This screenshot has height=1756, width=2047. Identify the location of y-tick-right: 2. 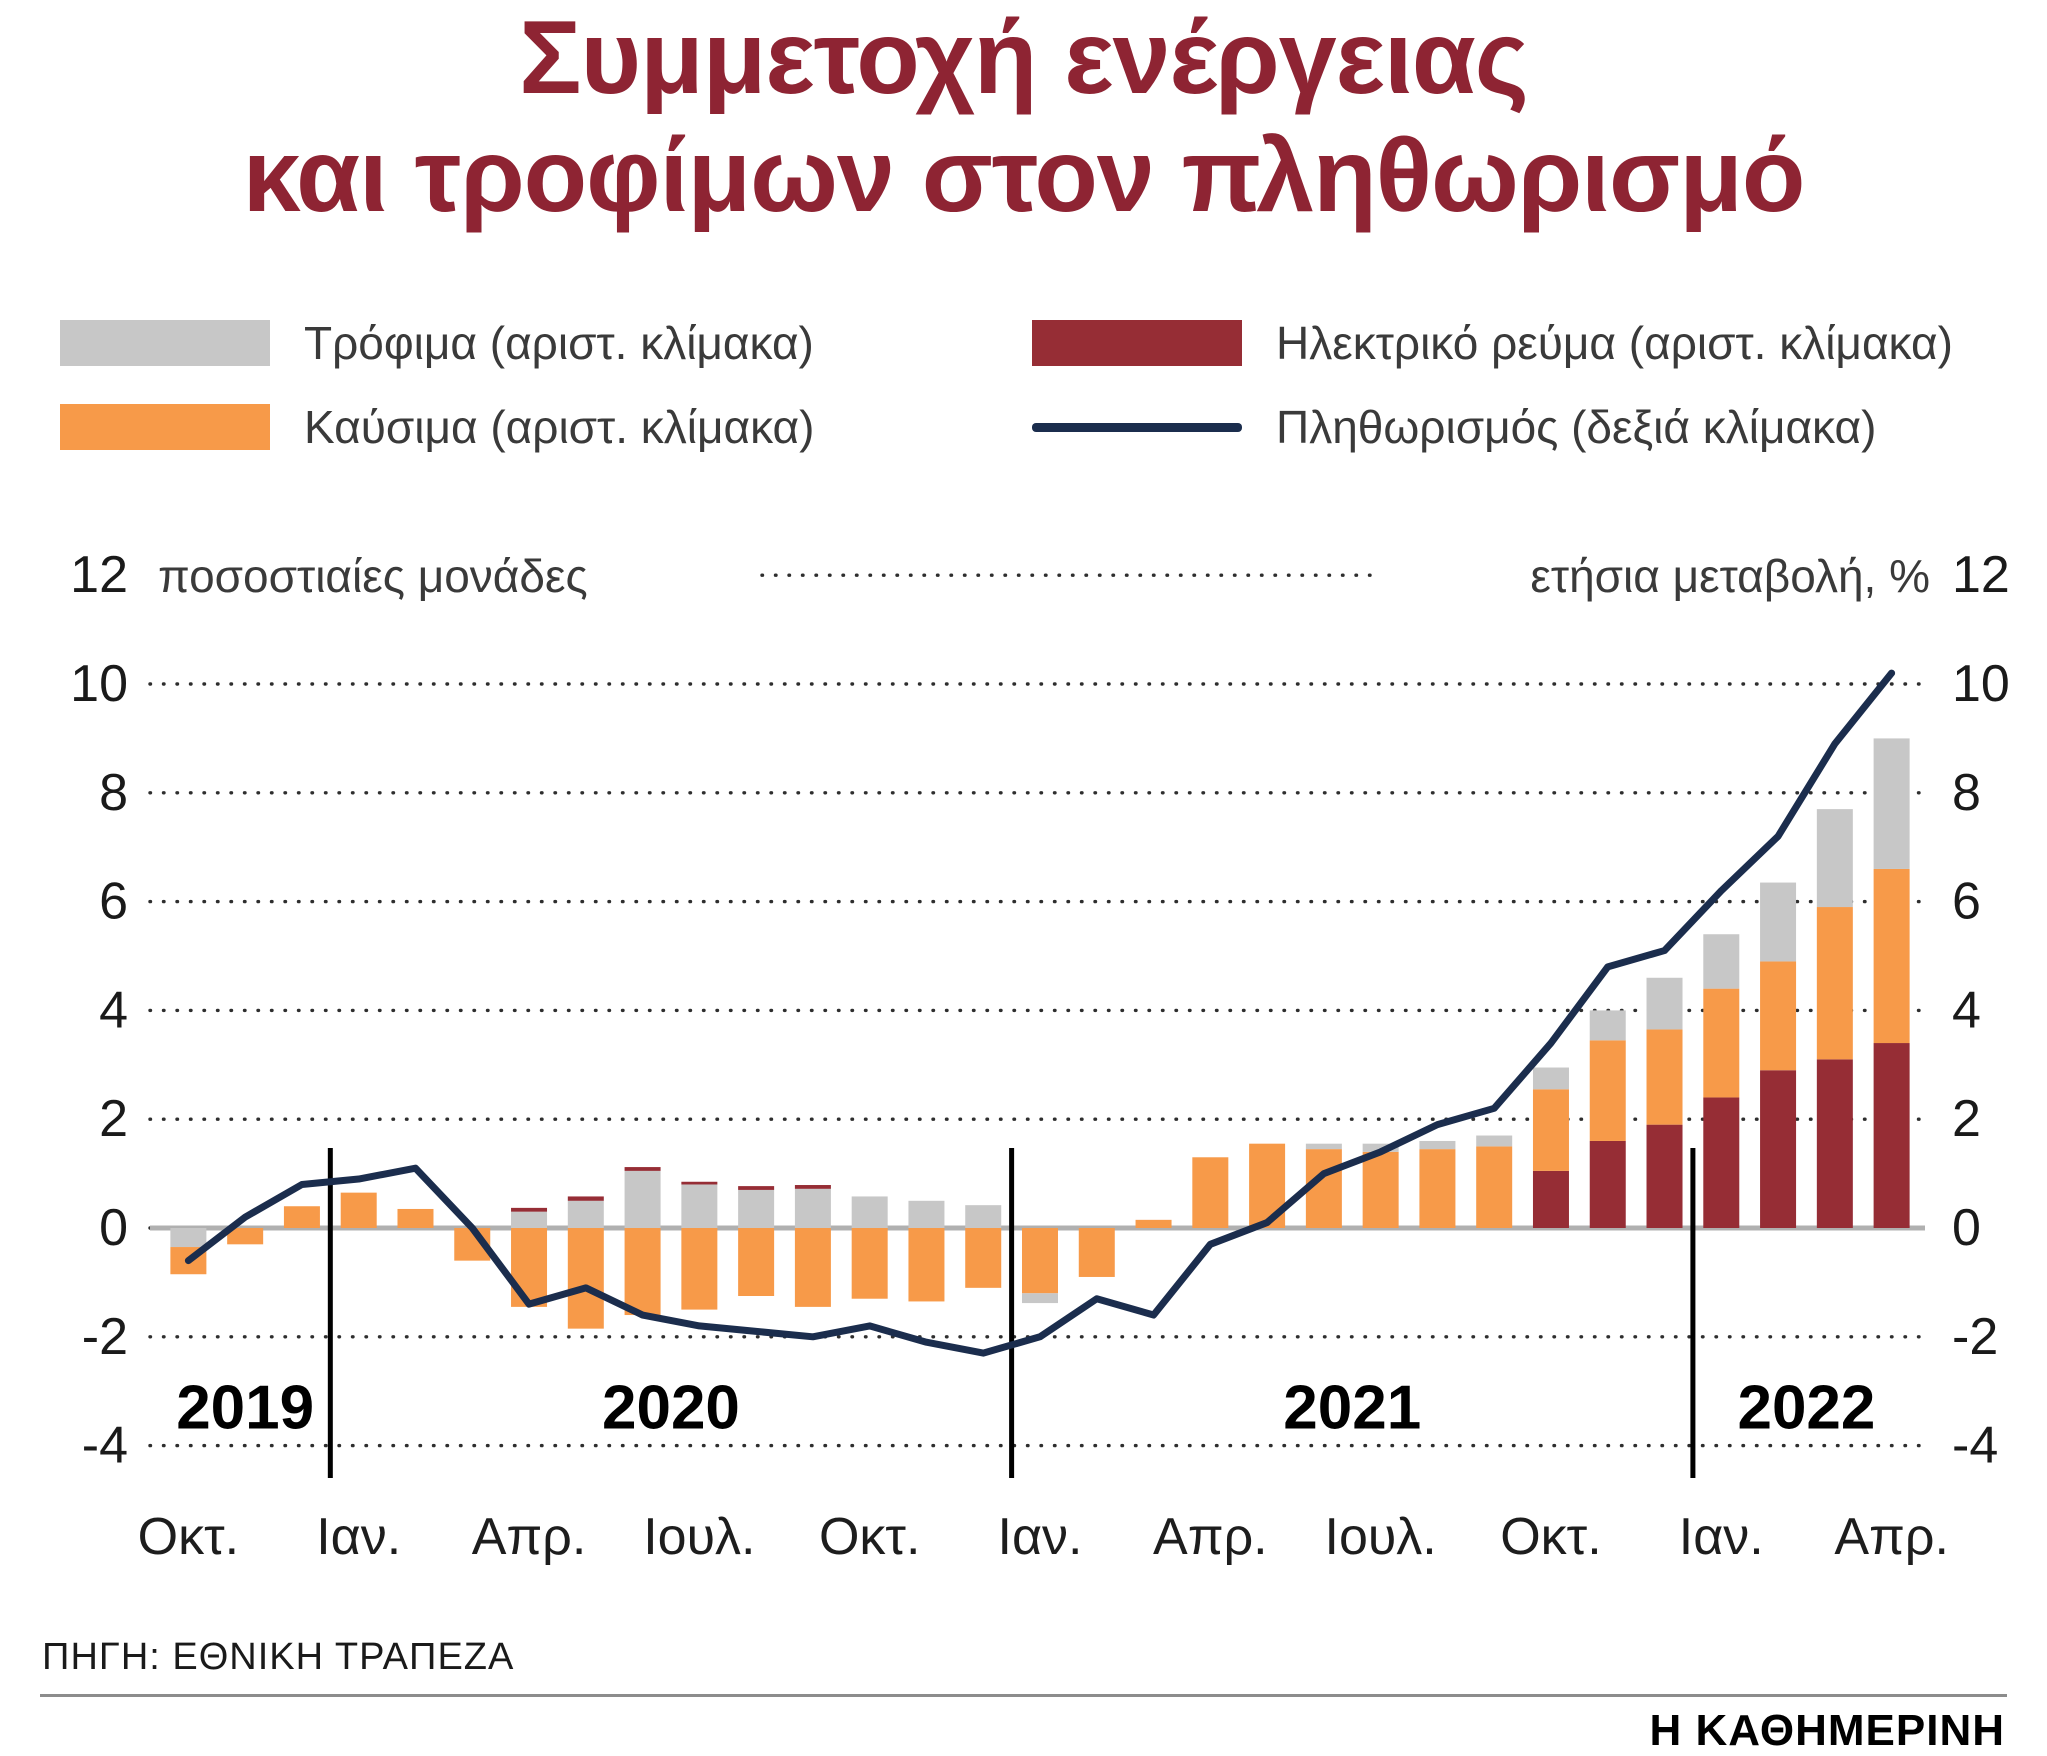
(1966, 1119).